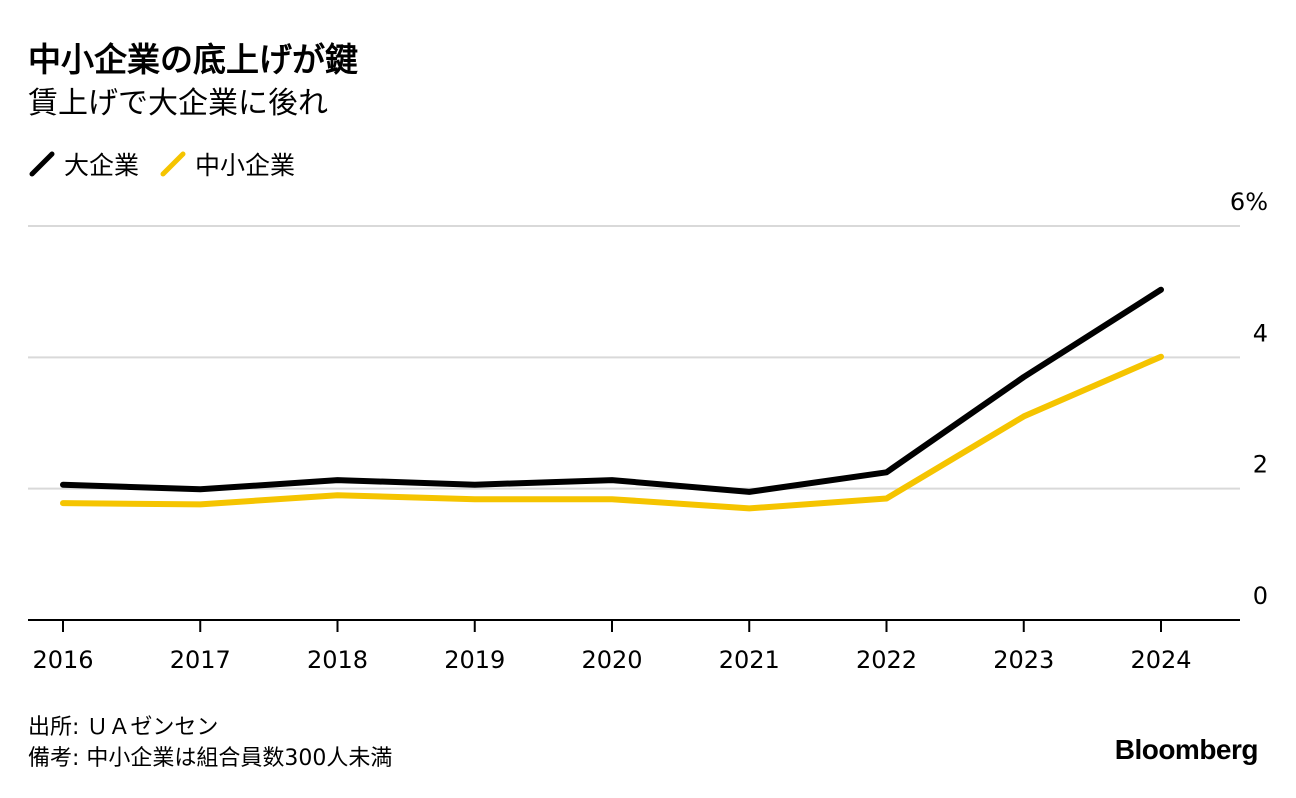  I want to click on remarks-note: 備考: 中小企業は組合員数300人未満, so click(210, 758).